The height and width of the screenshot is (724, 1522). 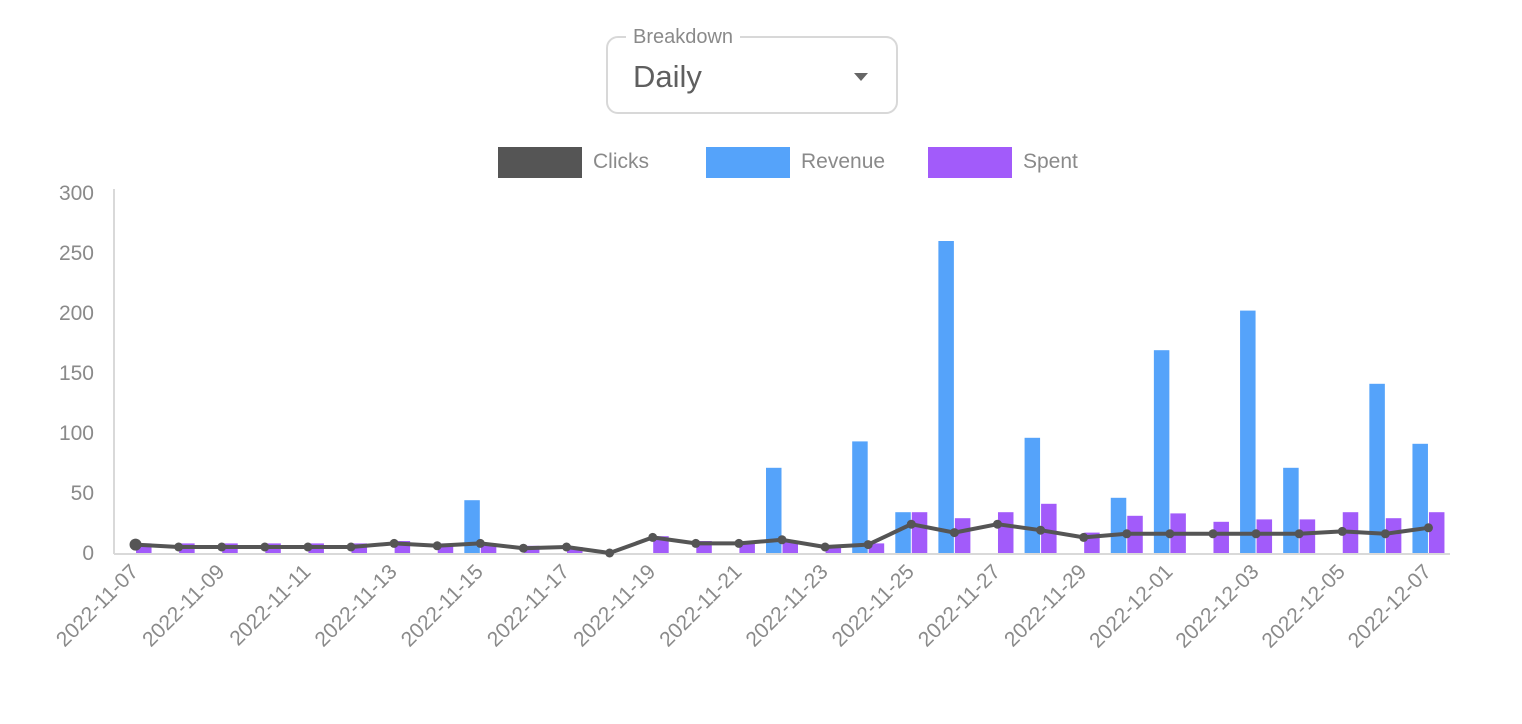 I want to click on legend-swatch-clicks, so click(x=540, y=162).